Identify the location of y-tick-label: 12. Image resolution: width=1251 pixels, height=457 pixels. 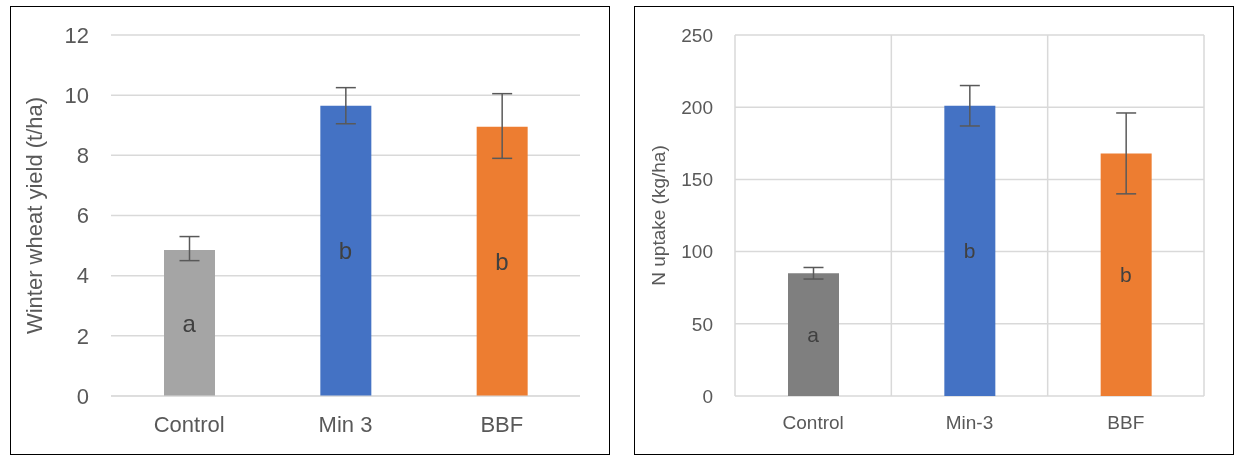
(76, 35).